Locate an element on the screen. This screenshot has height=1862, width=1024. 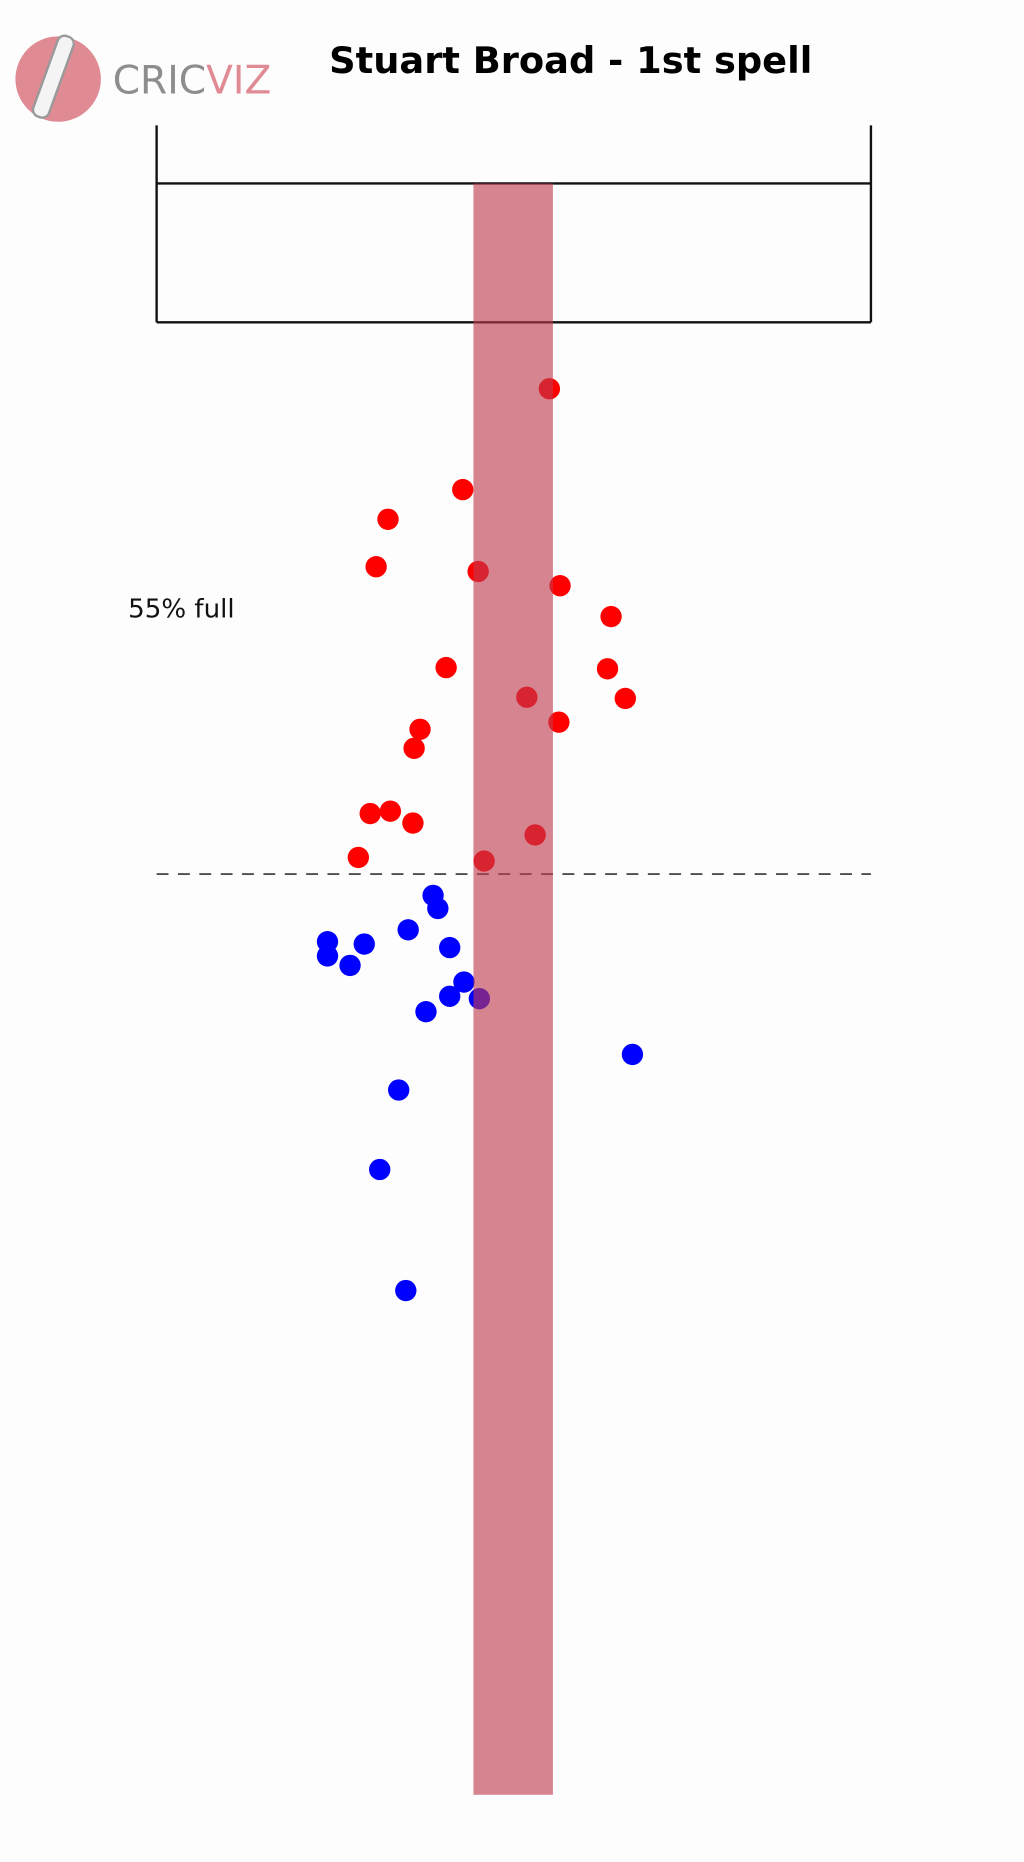
chart-title: Stuart Broad - 1st spell is located at coordinates (570, 60).